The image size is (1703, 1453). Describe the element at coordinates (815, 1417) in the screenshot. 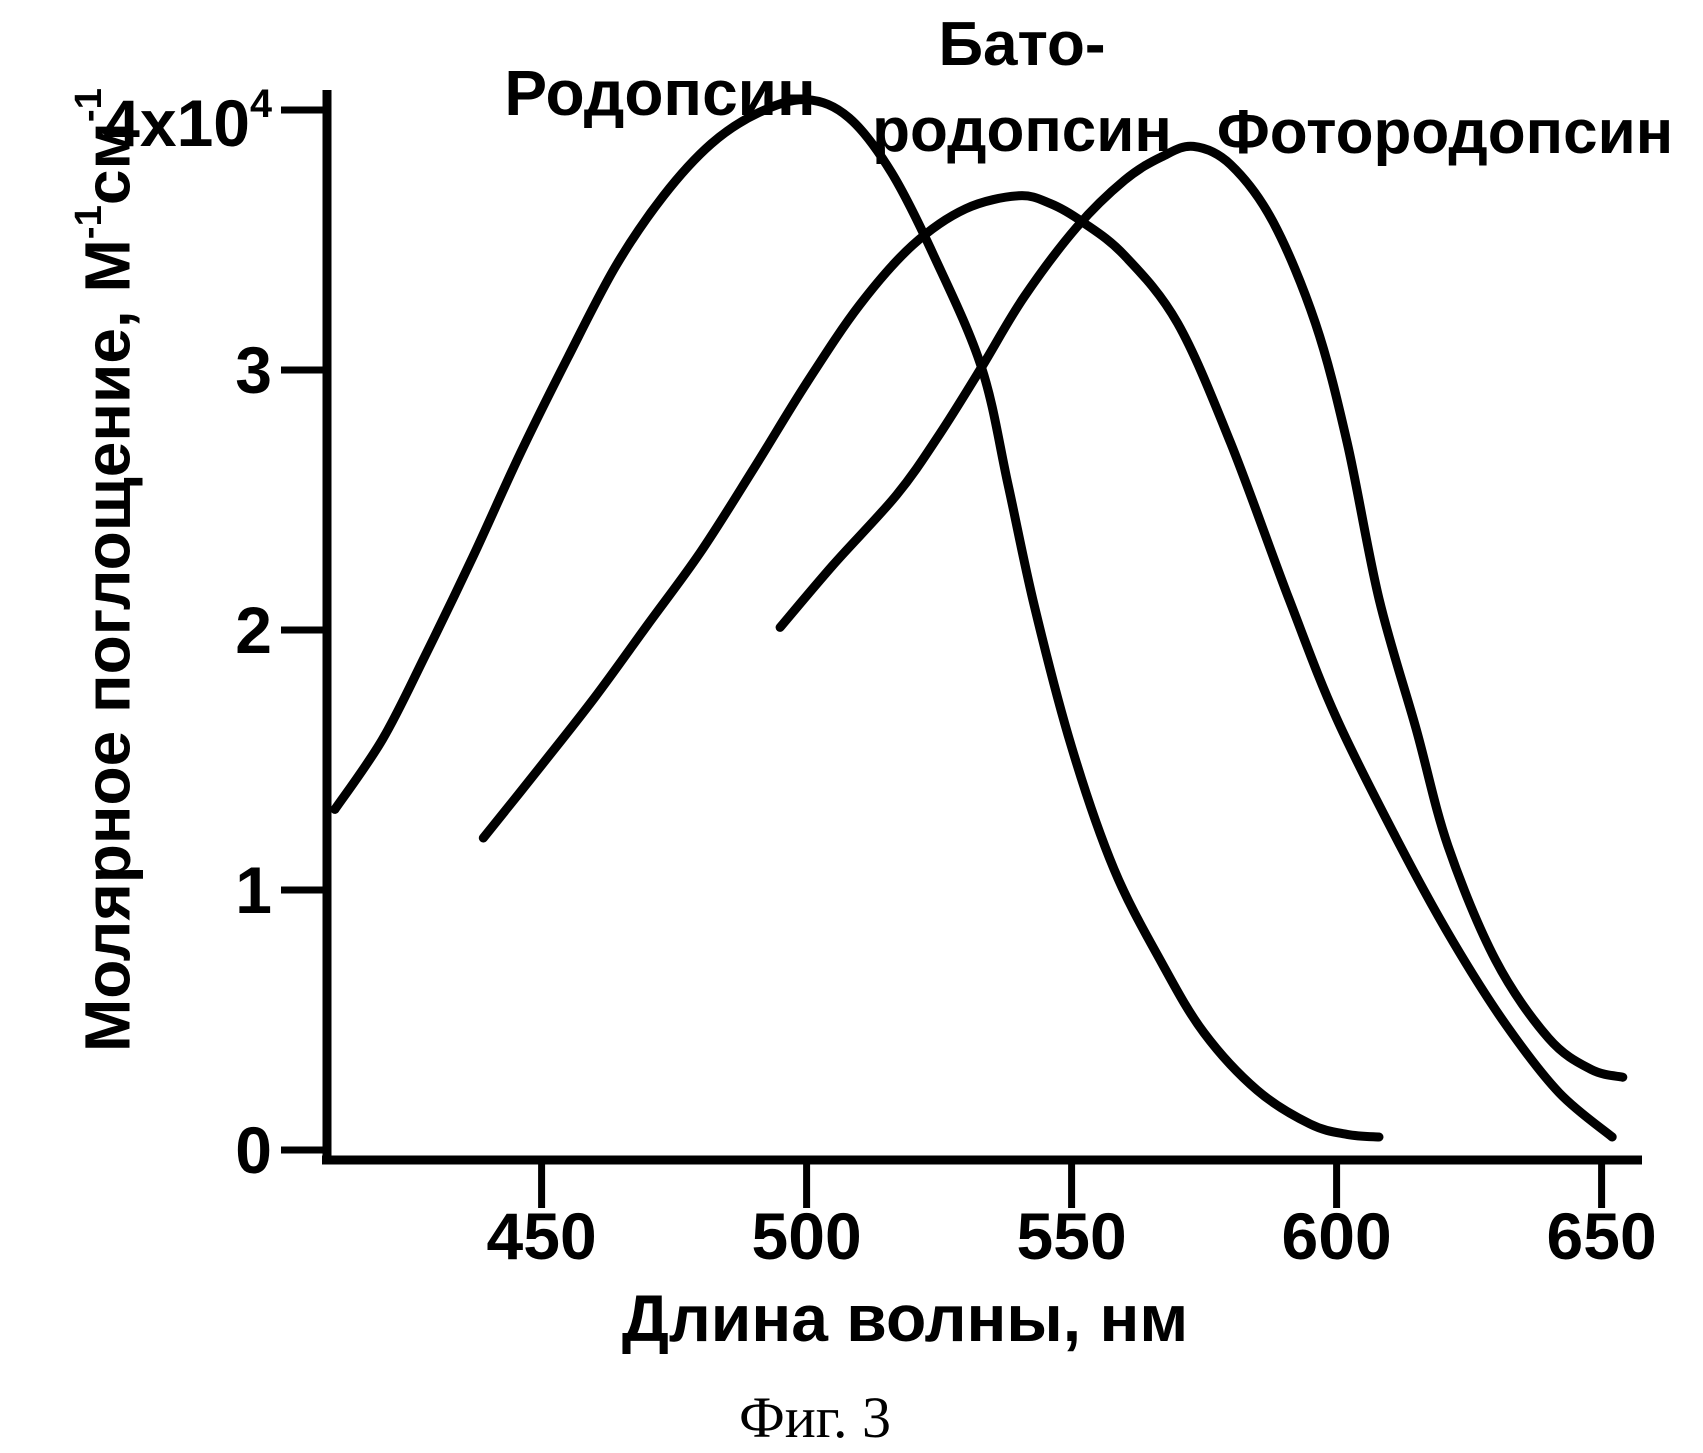

I see `figure-caption: Фиг. 3` at that location.